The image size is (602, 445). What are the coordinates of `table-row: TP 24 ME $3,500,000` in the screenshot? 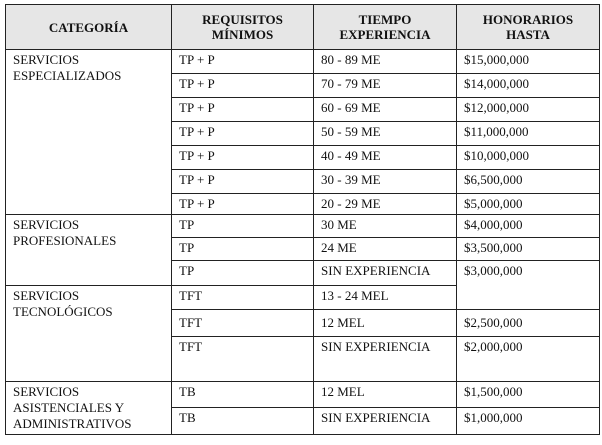 It's located at (303, 249).